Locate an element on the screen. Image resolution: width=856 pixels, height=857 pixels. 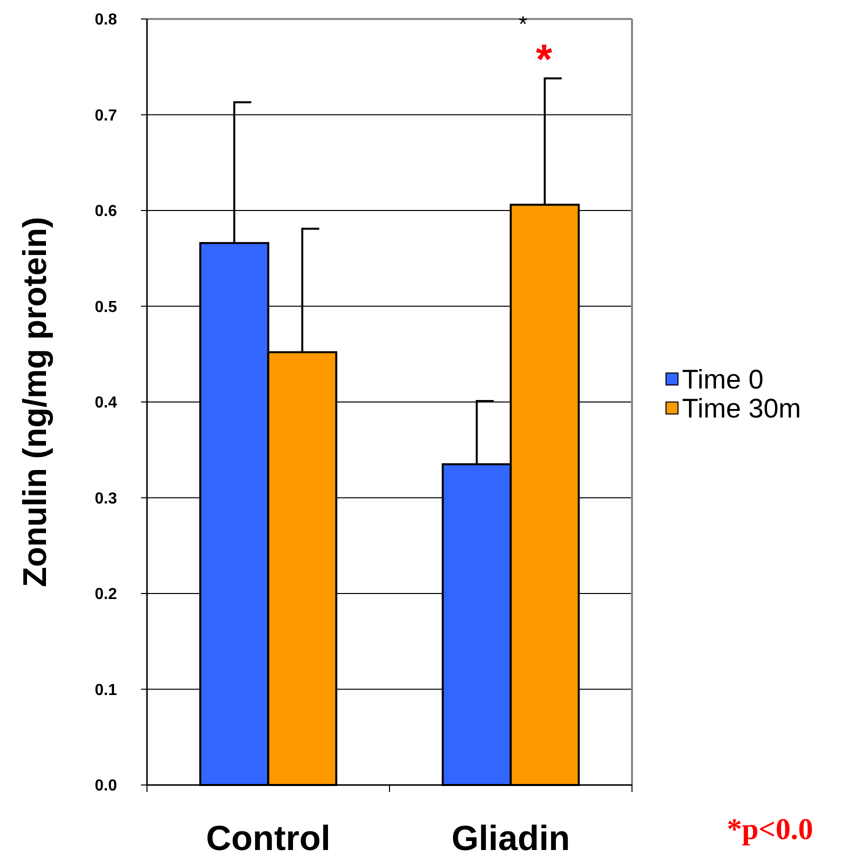
legend-label: Time 30m is located at coordinates (742, 408).